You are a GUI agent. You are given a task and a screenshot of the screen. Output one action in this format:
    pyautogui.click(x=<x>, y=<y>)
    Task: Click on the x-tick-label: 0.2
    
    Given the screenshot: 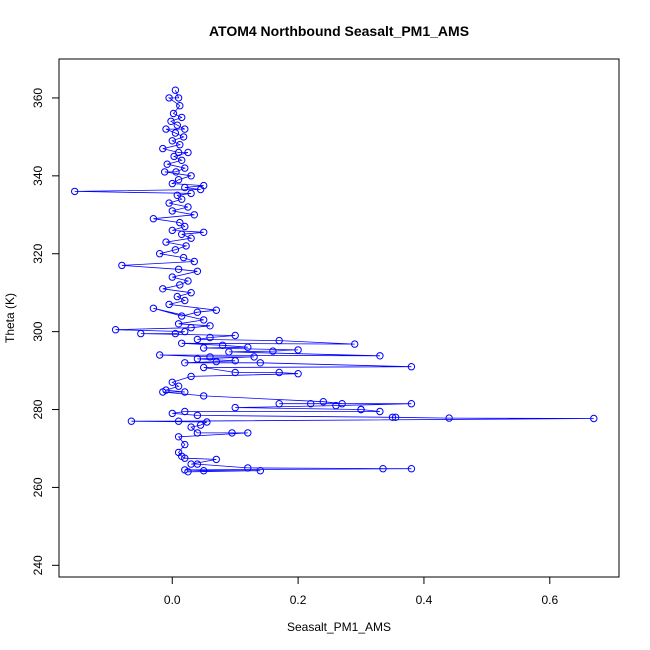 What is the action you would take?
    pyautogui.click(x=298, y=600)
    